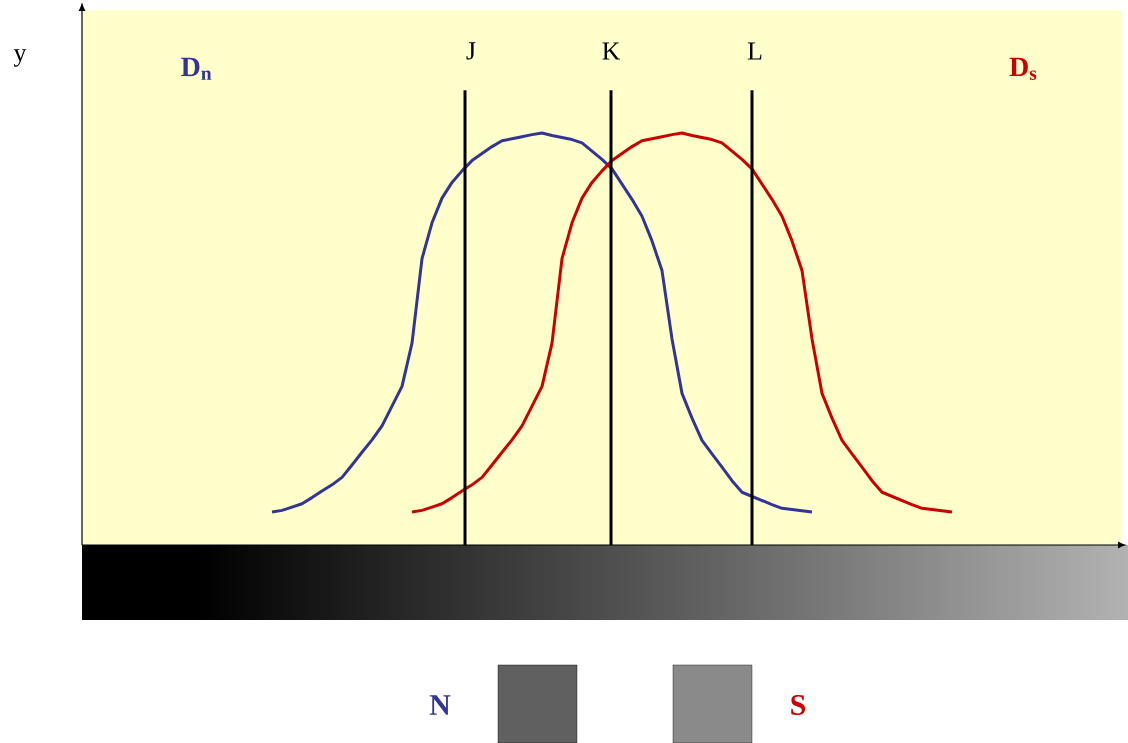 This screenshot has width=1128, height=743. I want to click on text: D$_{s}$, so click(1023, 68).